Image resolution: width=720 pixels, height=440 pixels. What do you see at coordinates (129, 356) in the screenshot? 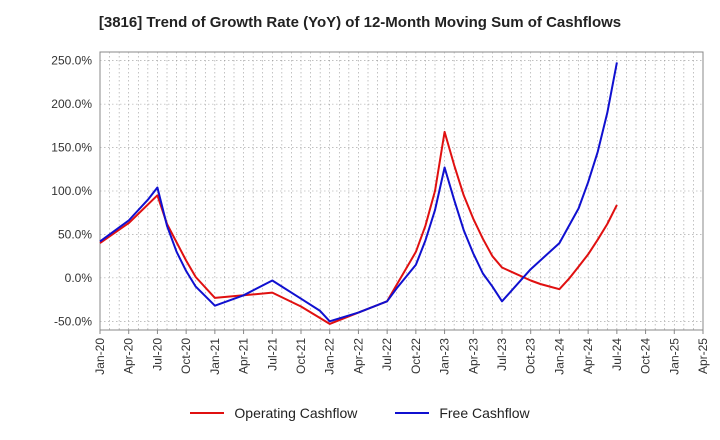
I see `x-tick-label: Apr-20` at bounding box center [129, 356].